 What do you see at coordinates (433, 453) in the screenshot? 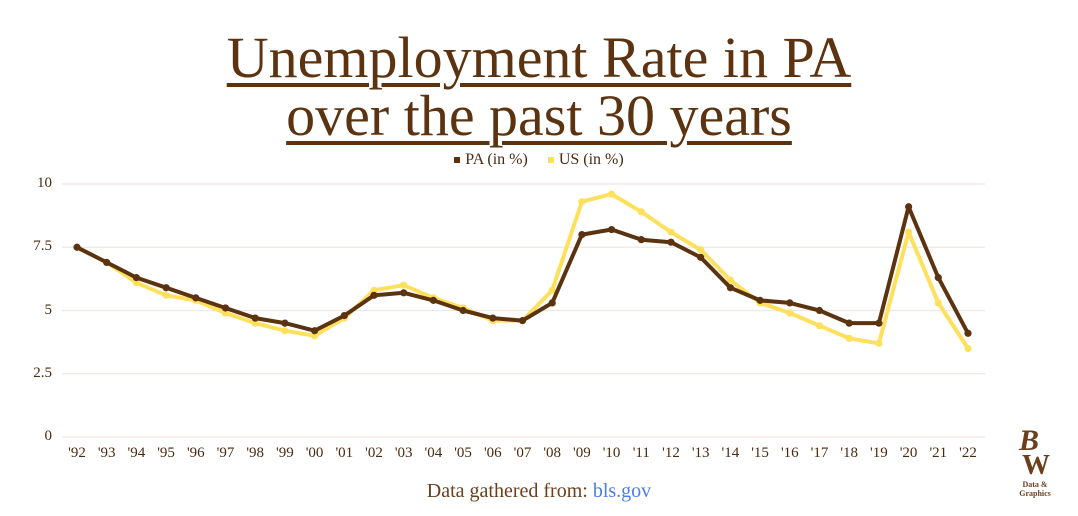
I see `x-tick-label: '04` at bounding box center [433, 453].